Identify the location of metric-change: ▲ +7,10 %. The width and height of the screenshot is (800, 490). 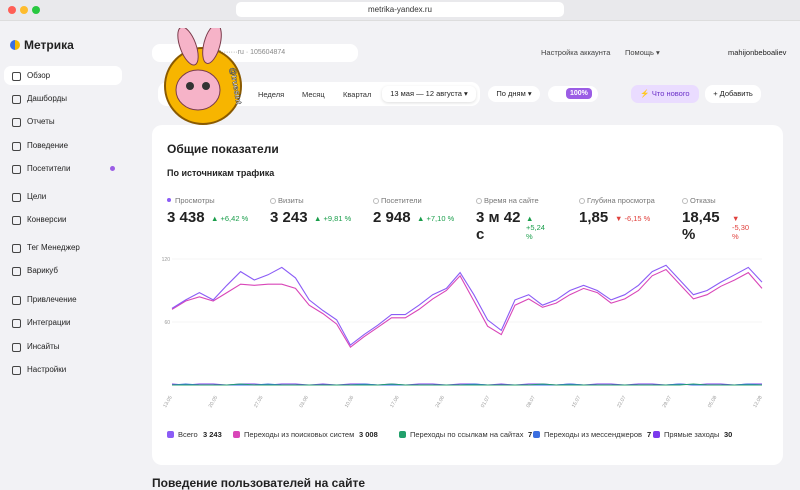
(436, 218).